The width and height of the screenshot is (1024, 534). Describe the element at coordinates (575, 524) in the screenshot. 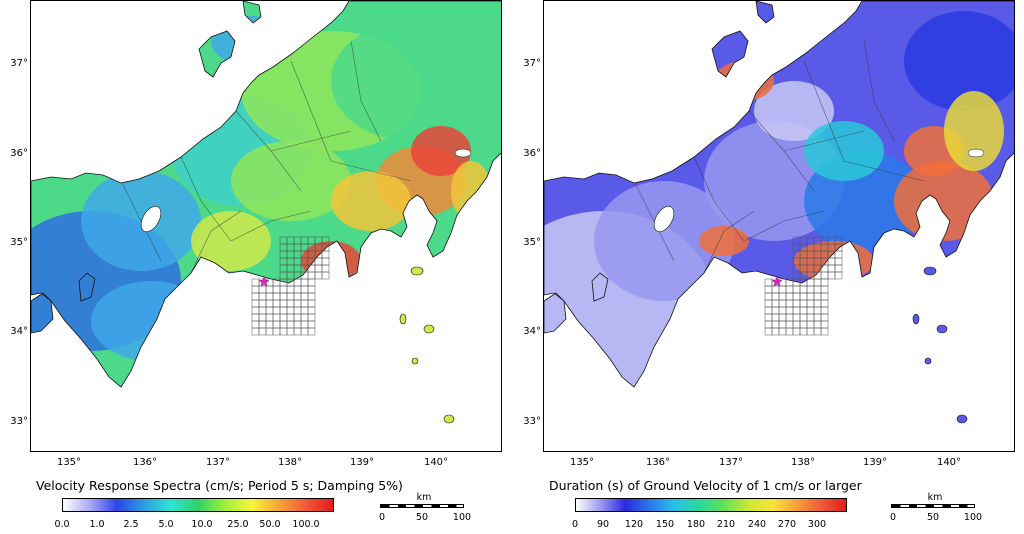

I see `colorbar-label: 0` at that location.